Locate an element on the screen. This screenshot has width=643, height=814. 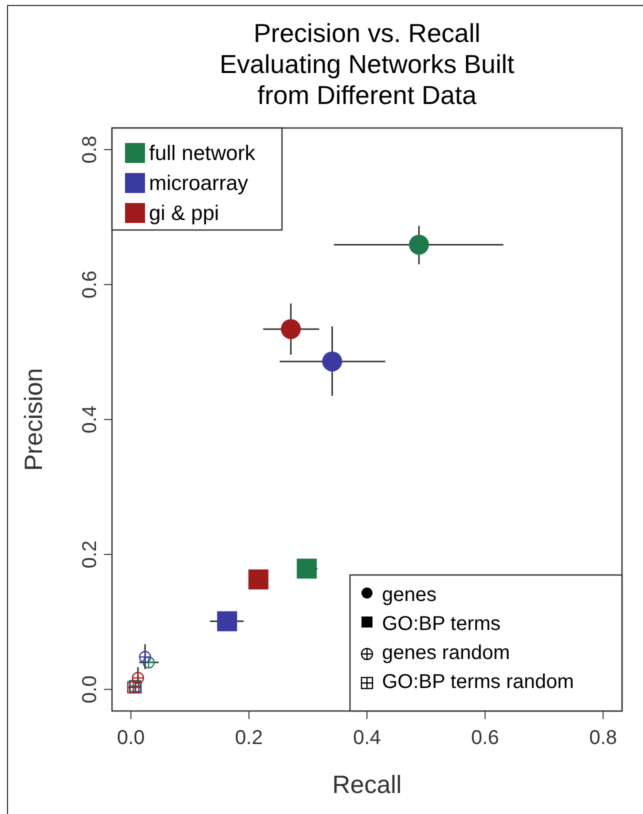
x-axis-title: Recall is located at coordinates (367, 785).